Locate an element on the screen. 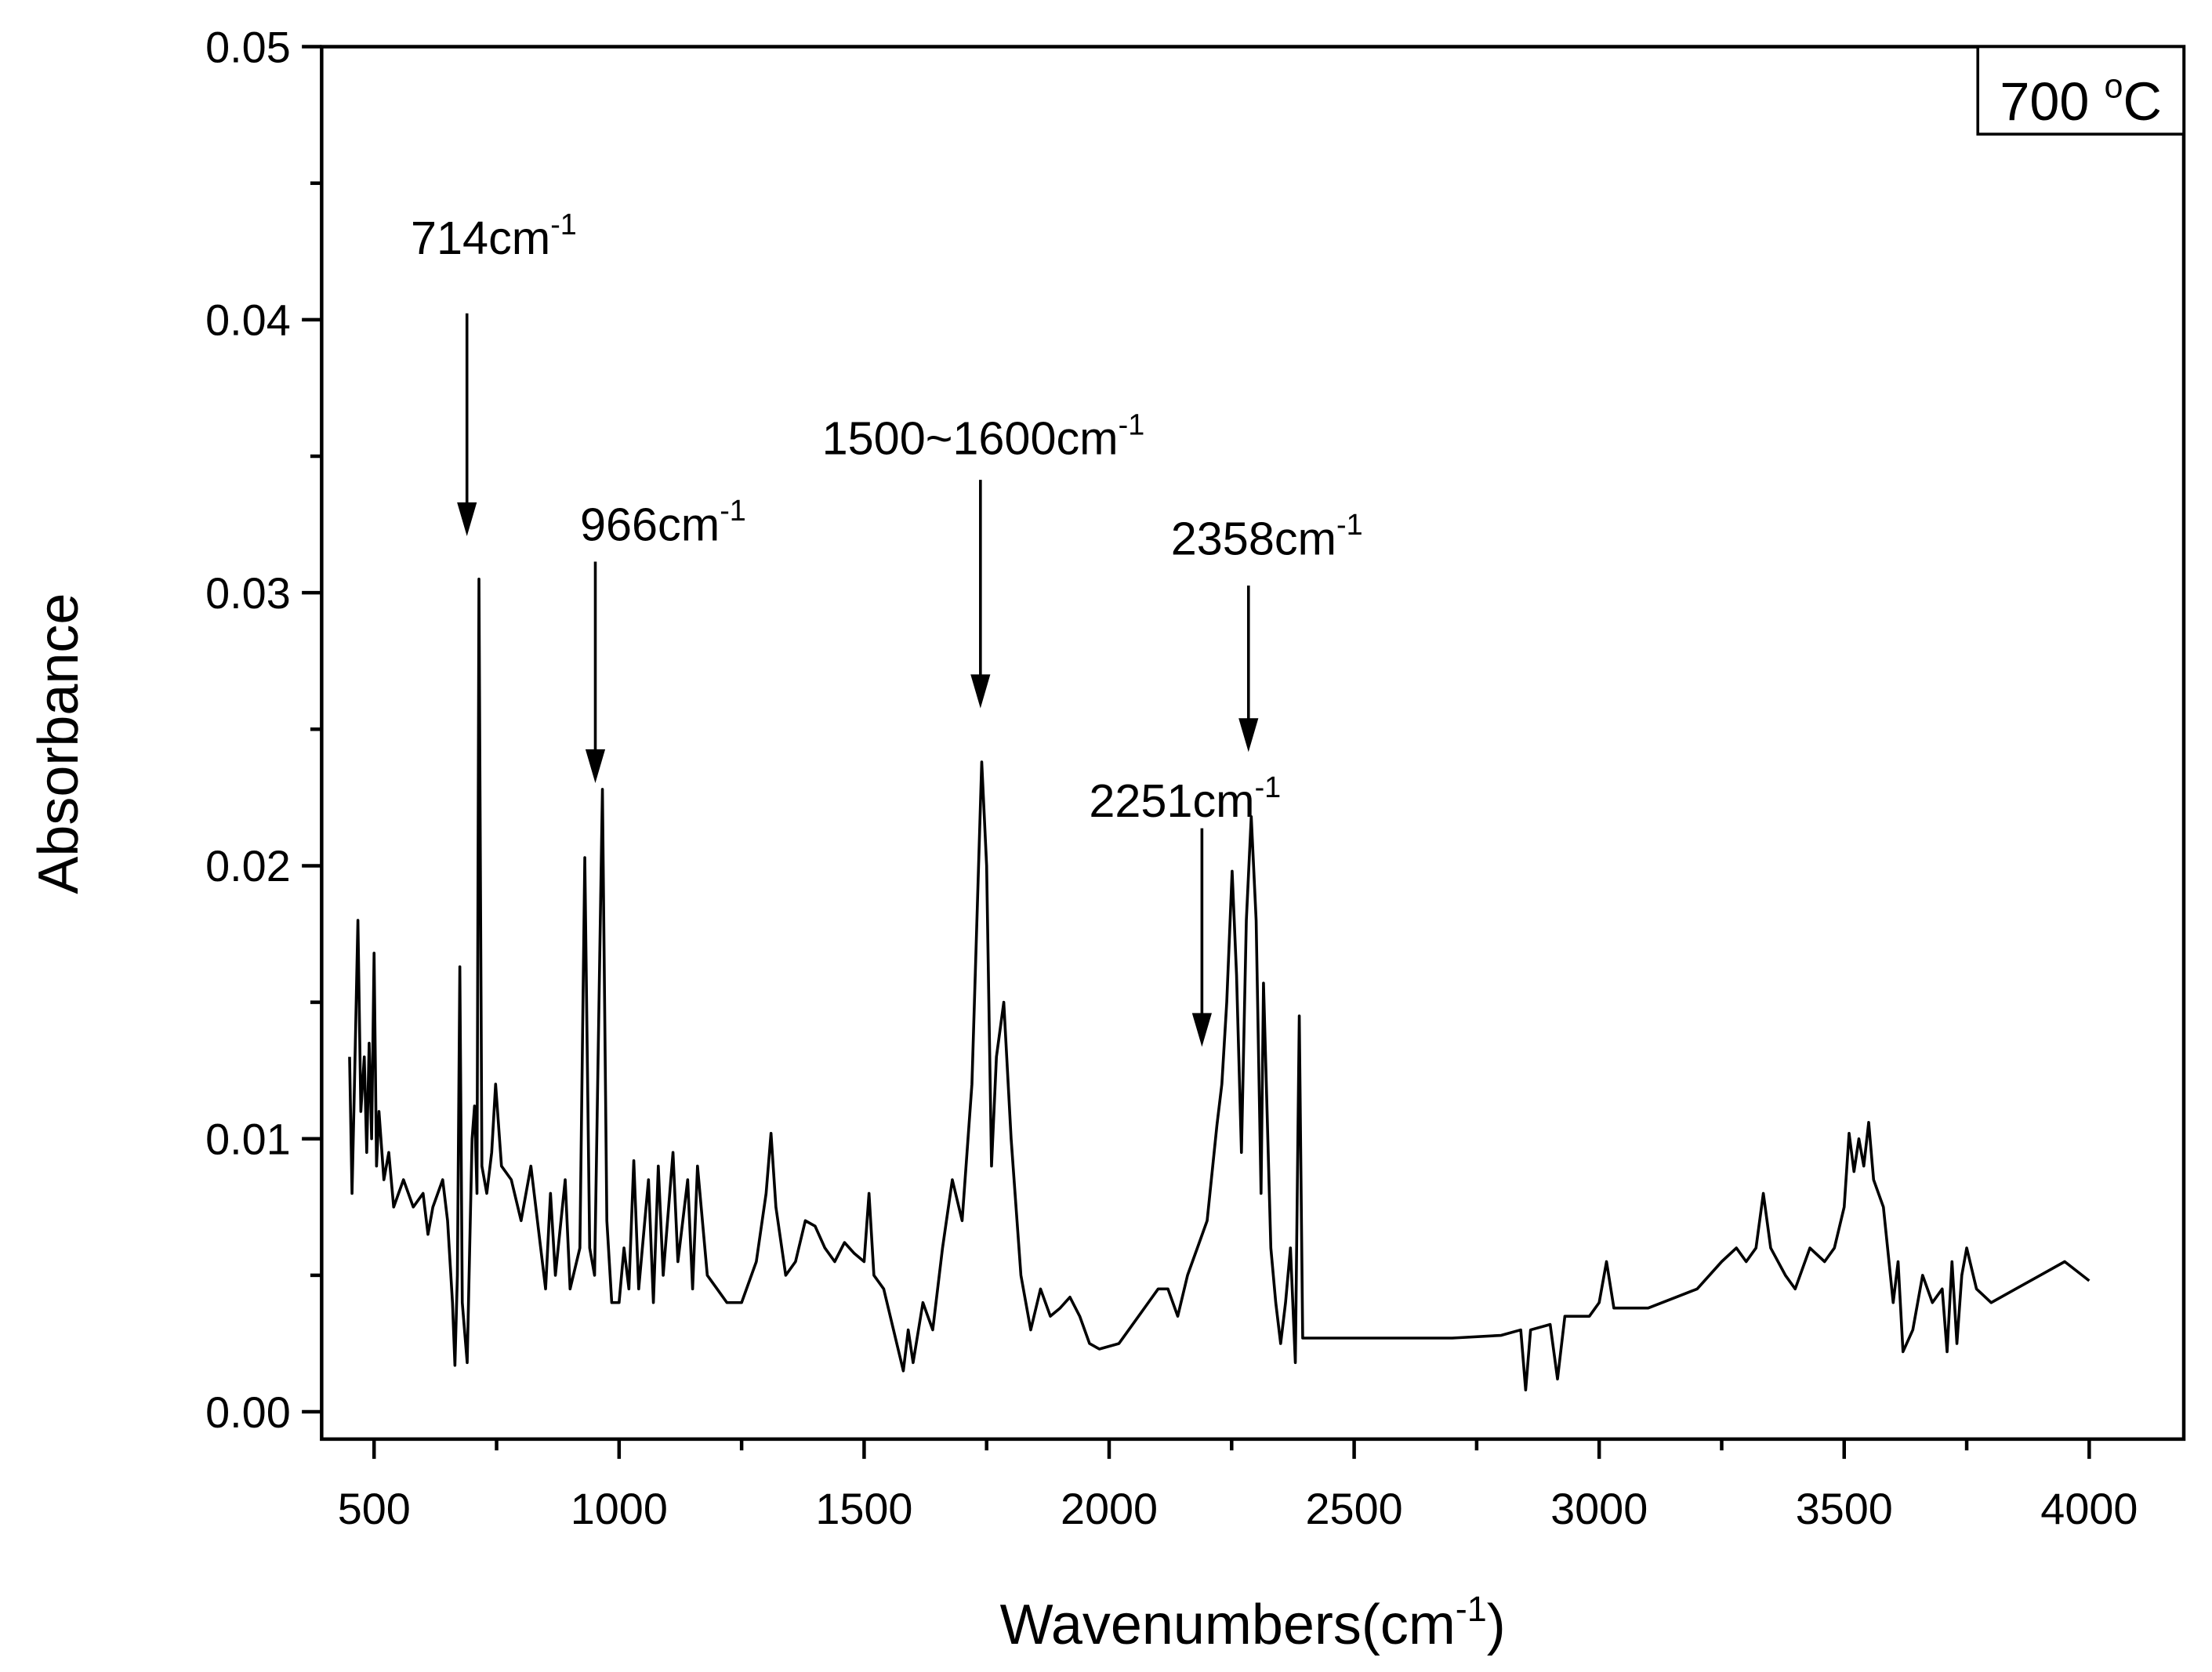  x-tick-label: 2500 is located at coordinates (1354, 1508).